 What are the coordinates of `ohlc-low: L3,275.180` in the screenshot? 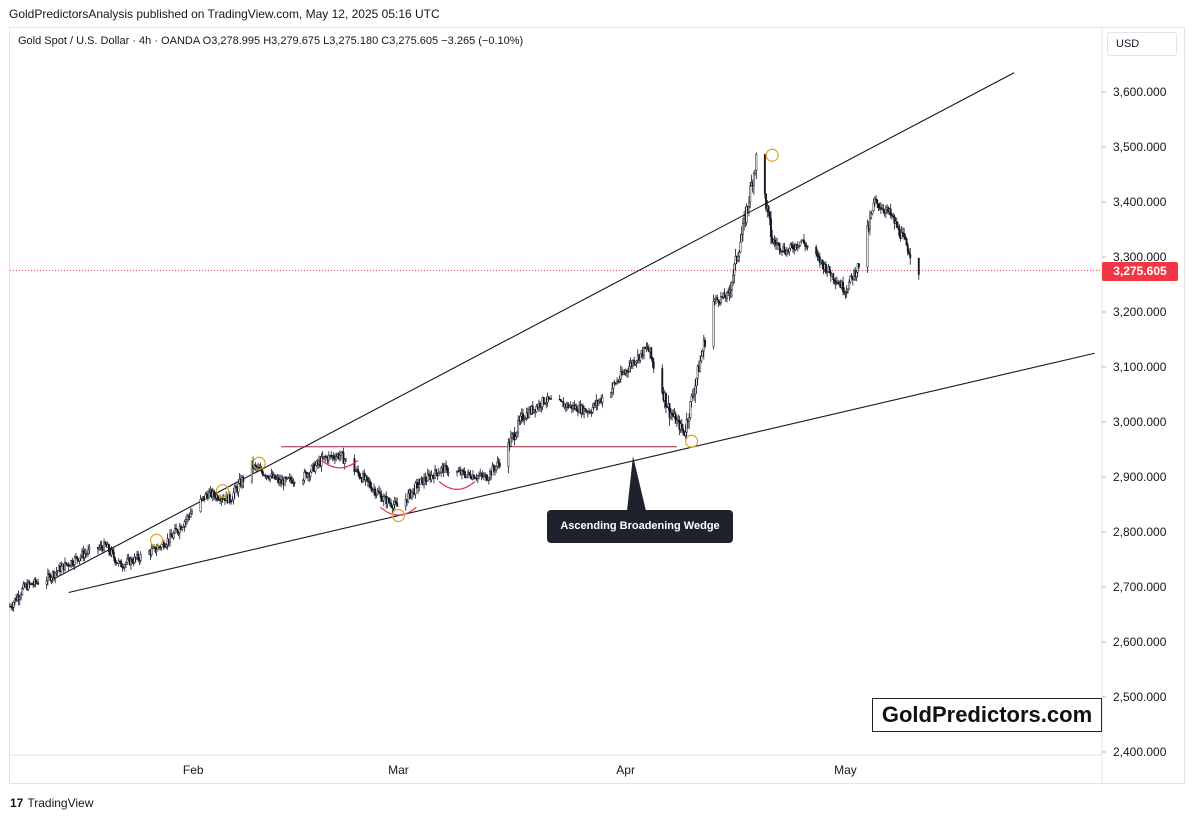 It's located at (351, 41).